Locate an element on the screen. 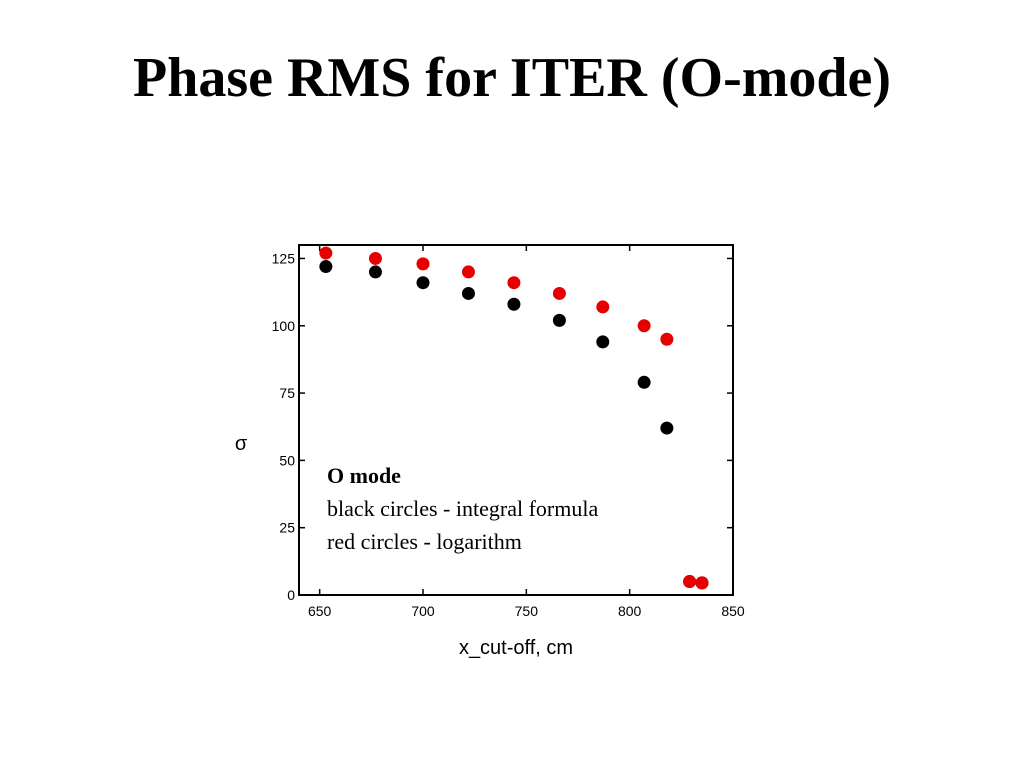 The height and width of the screenshot is (768, 1024). annotation-title: O mode is located at coordinates (364, 475).